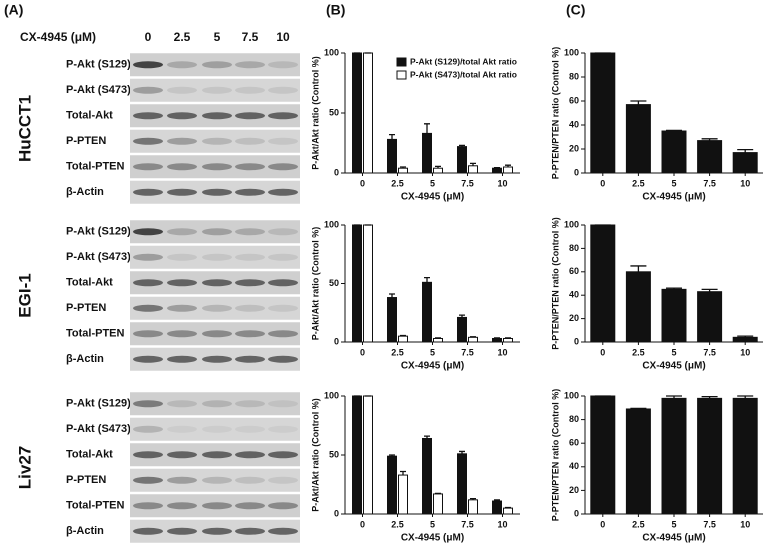 This screenshot has height=547, width=766. Describe the element at coordinates (335, 10) in the screenshot. I see `panel-label: (B)` at that location.